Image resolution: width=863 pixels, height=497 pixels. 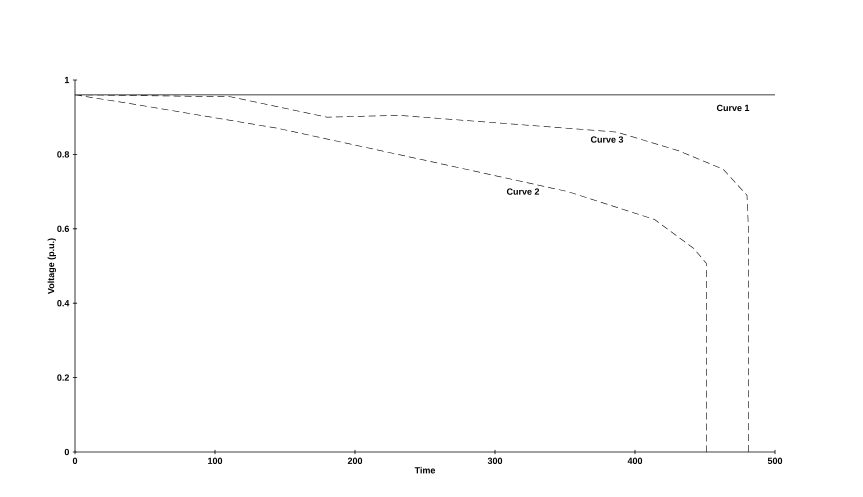 What do you see at coordinates (215, 461) in the screenshot?
I see `x-tick-label: 100` at bounding box center [215, 461].